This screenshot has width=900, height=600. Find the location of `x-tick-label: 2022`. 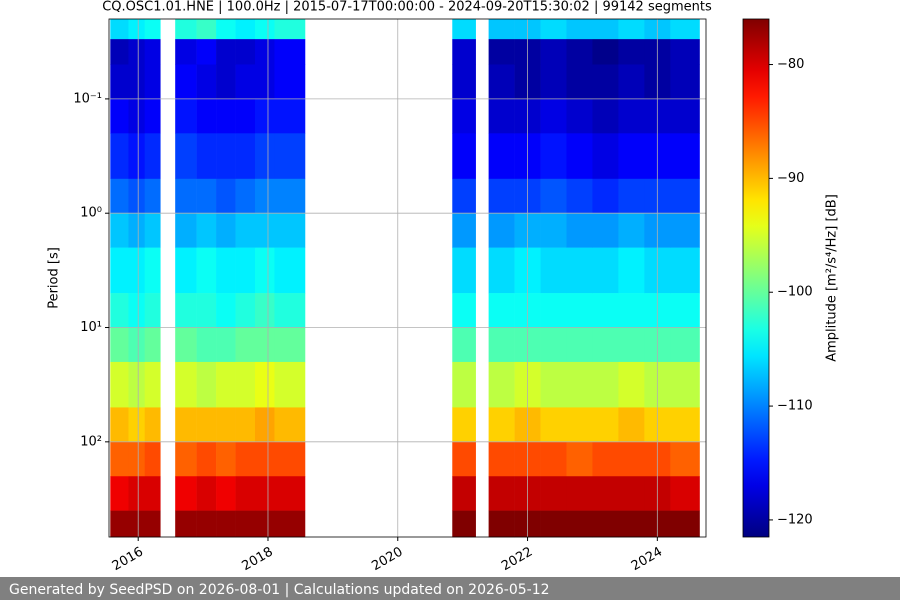

x-tick-label: 2022 is located at coordinates (517, 560).